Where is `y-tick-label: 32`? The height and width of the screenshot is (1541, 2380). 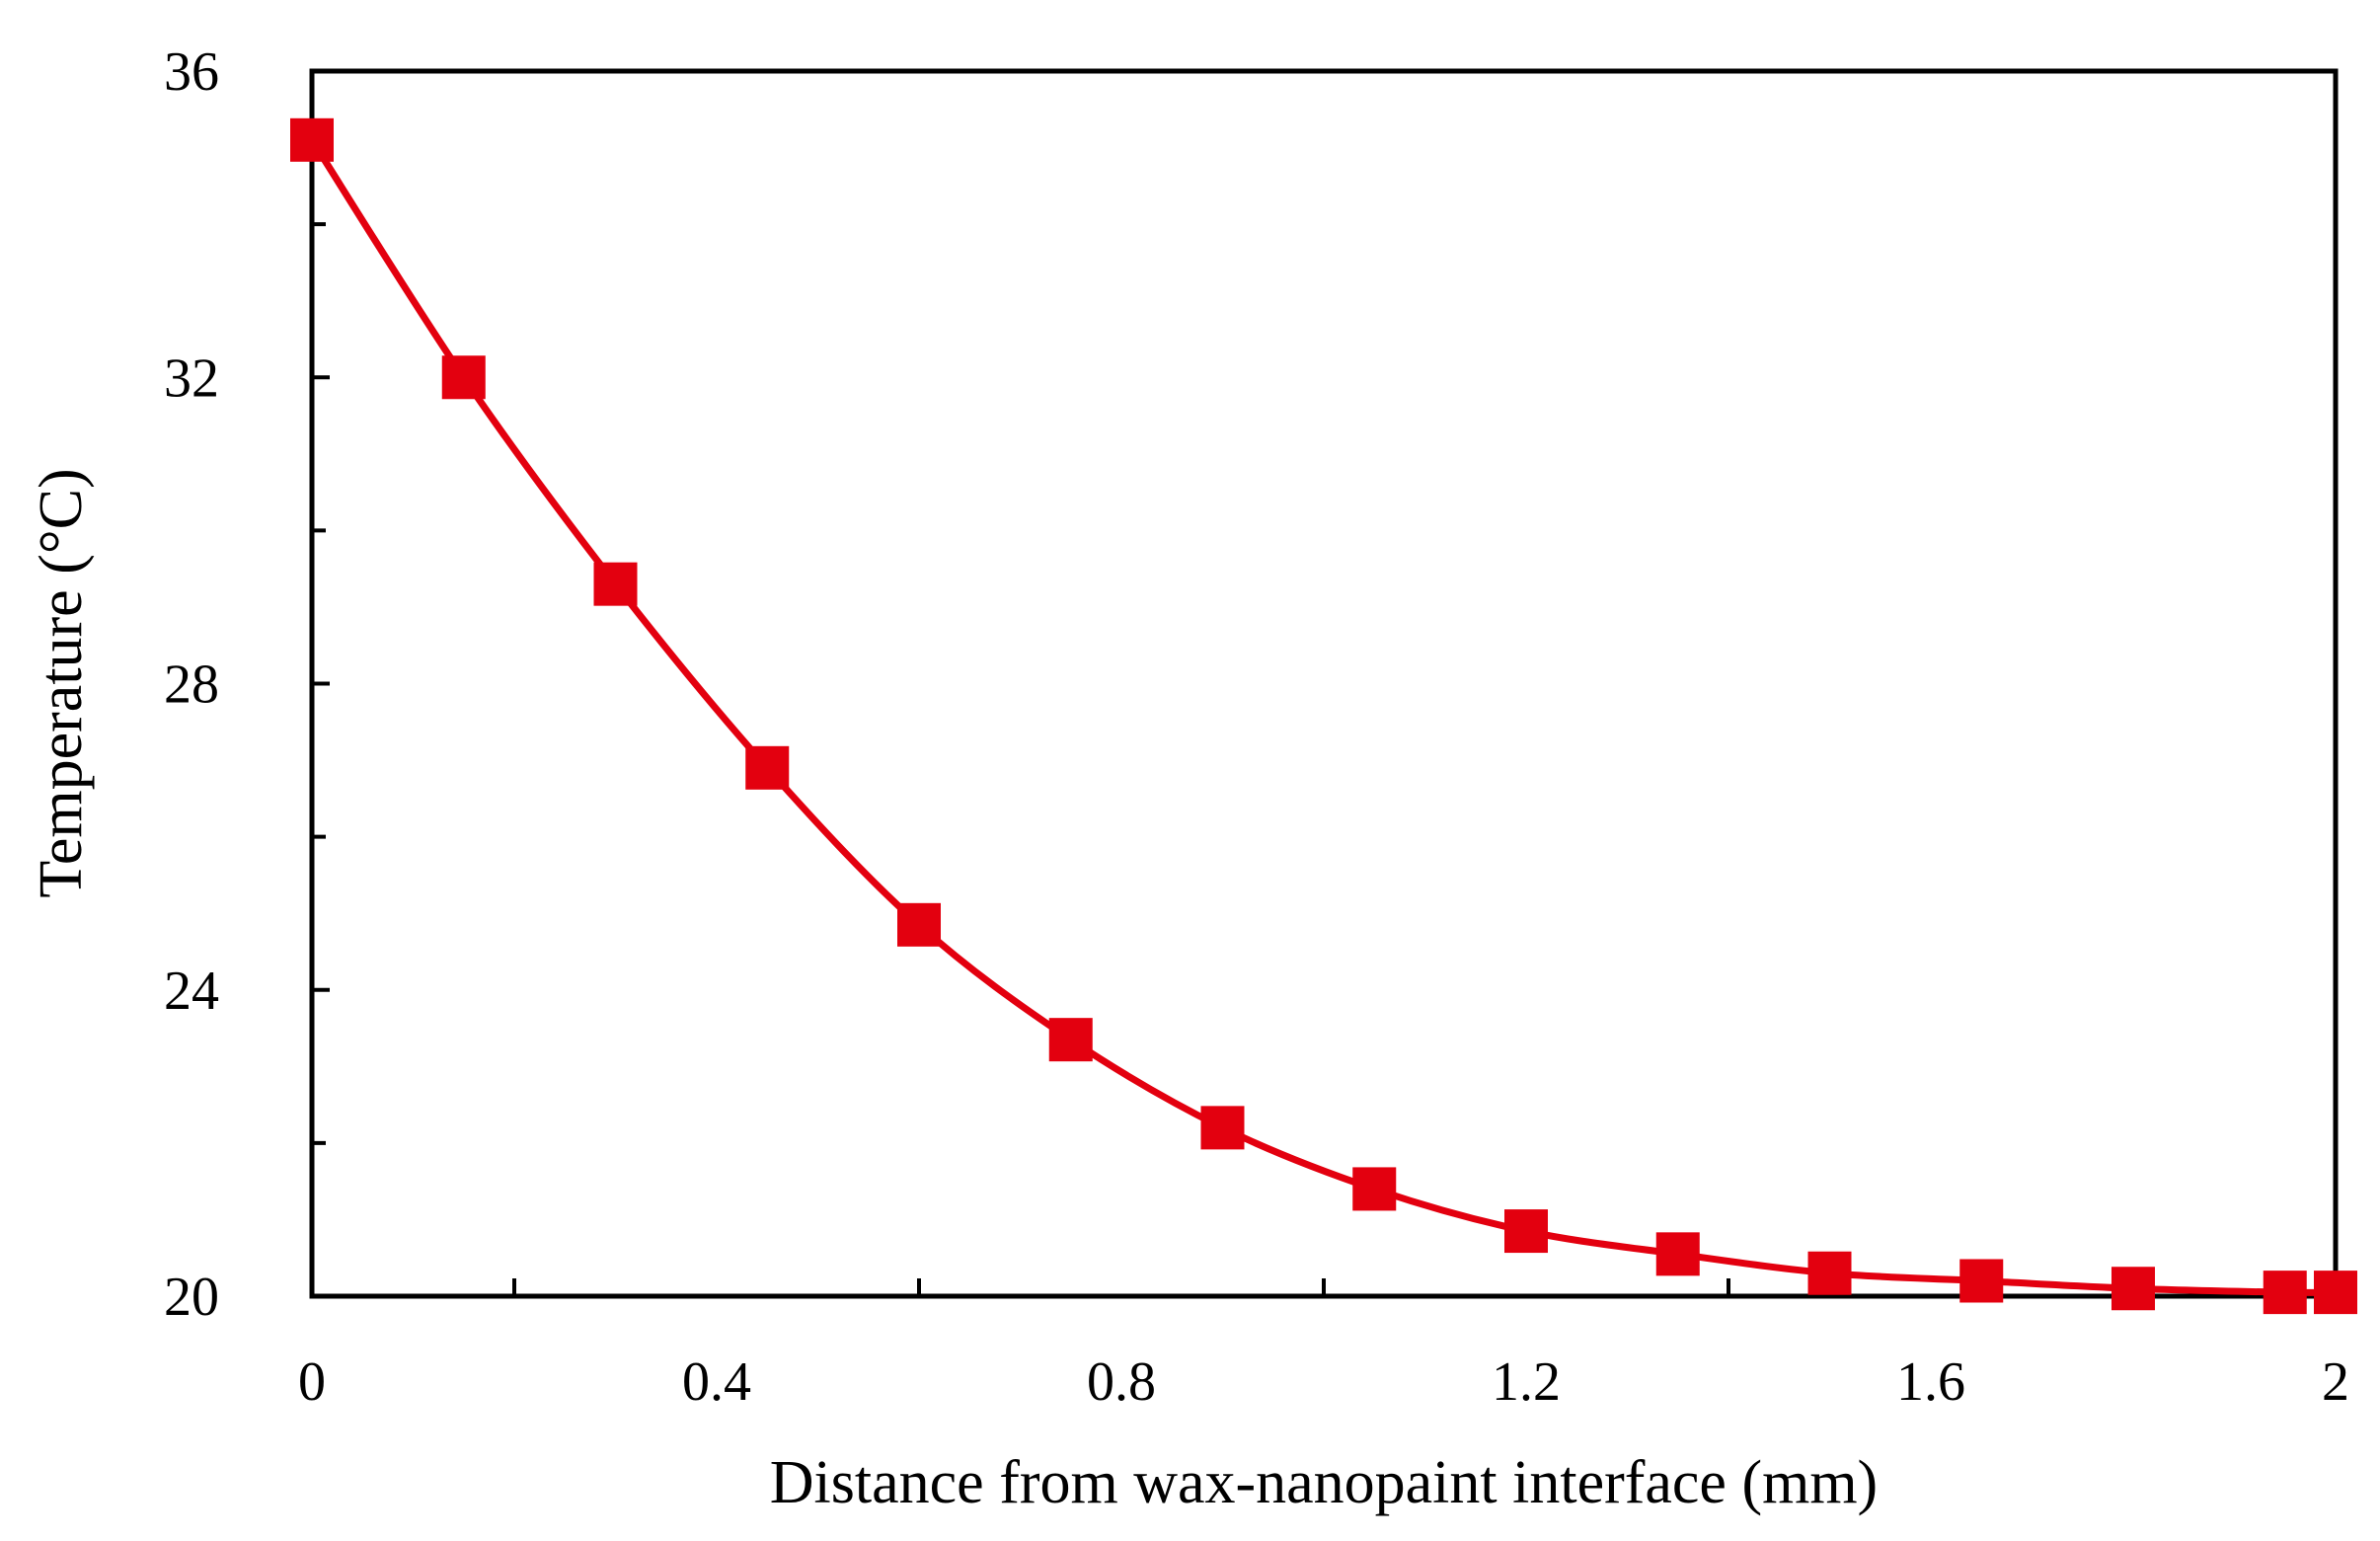 y-tick-label: 32 is located at coordinates (191, 378).